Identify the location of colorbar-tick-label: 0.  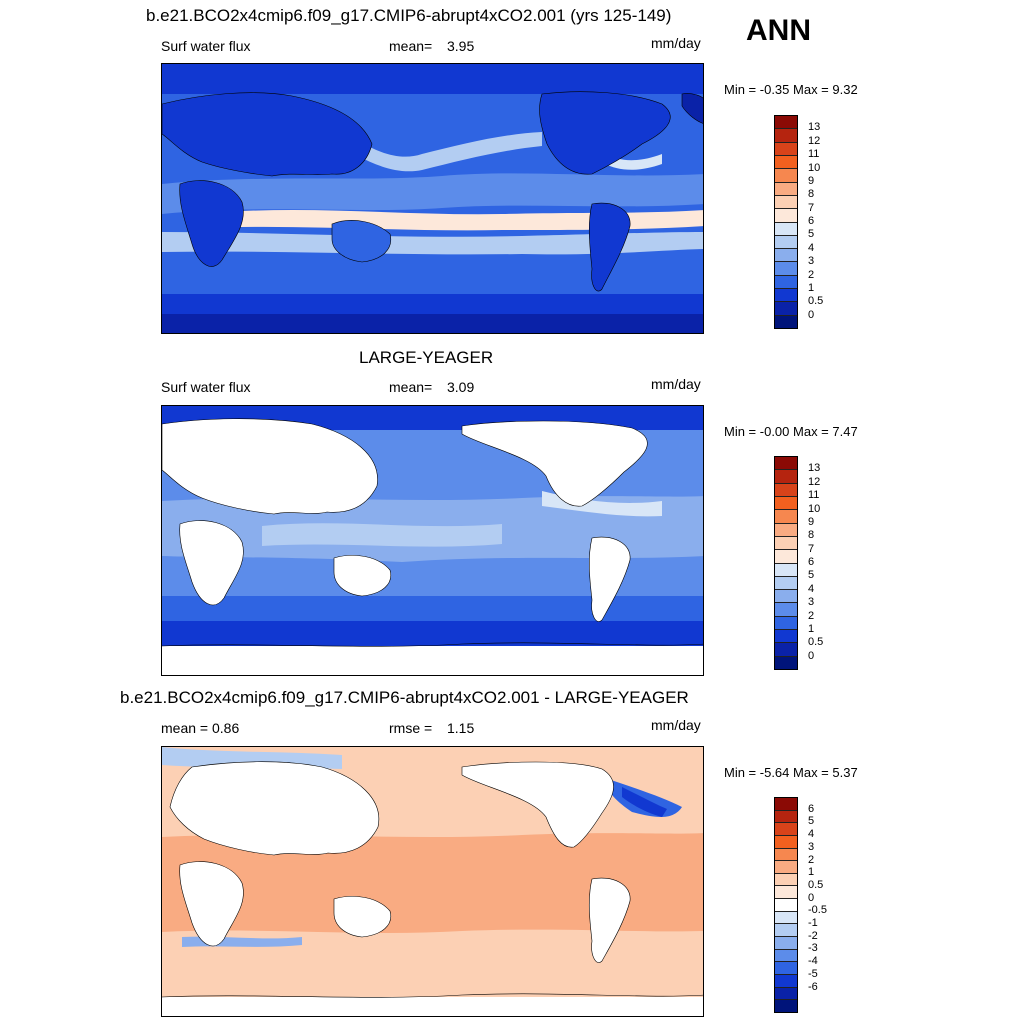
(811, 314).